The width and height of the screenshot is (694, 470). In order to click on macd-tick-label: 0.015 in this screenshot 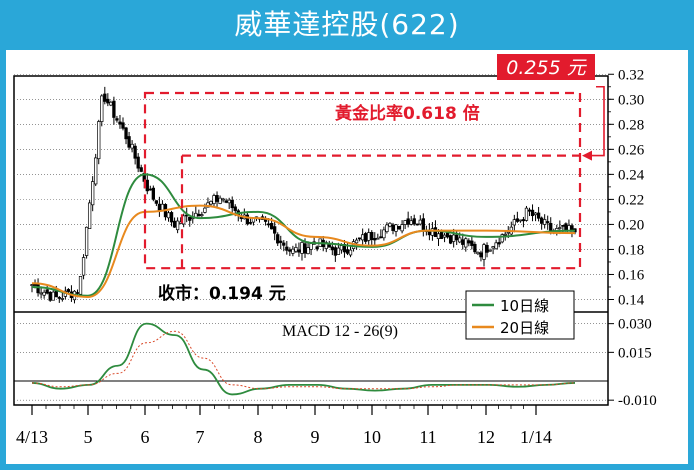, I will do `click(635, 353)`.